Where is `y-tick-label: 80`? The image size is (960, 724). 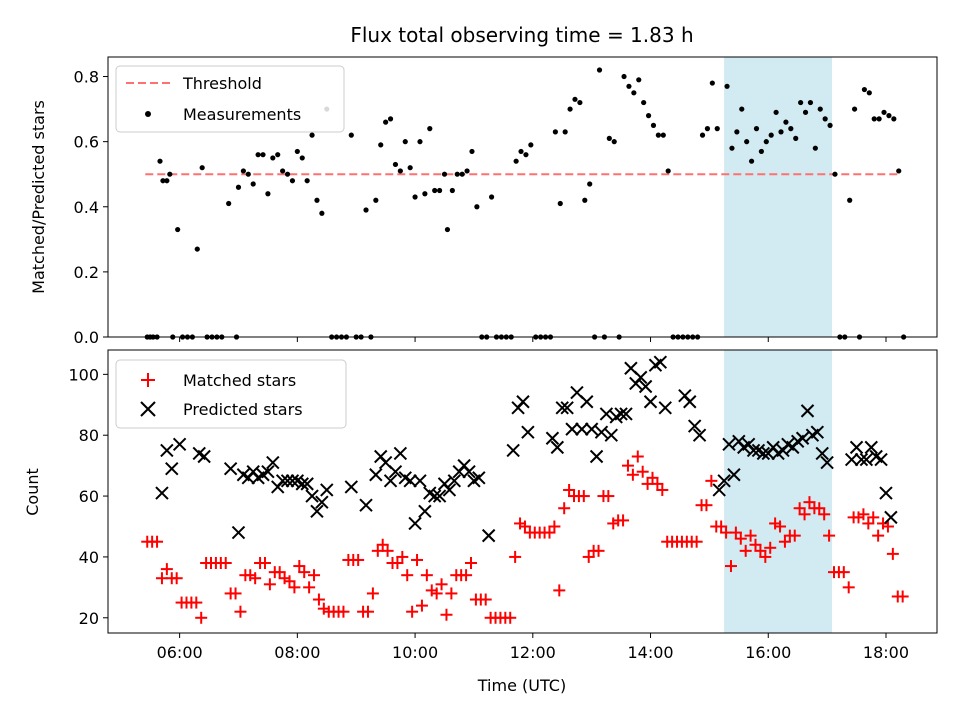
y-tick-label: 80 is located at coordinates (89, 435).